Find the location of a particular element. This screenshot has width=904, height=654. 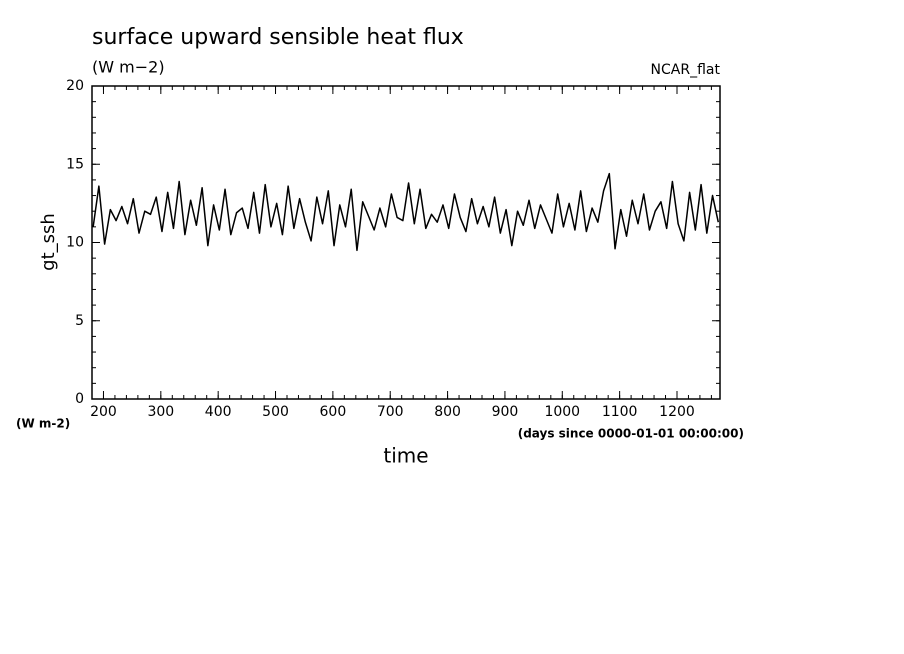

annotation: NCAR_flat is located at coordinates (686, 70).